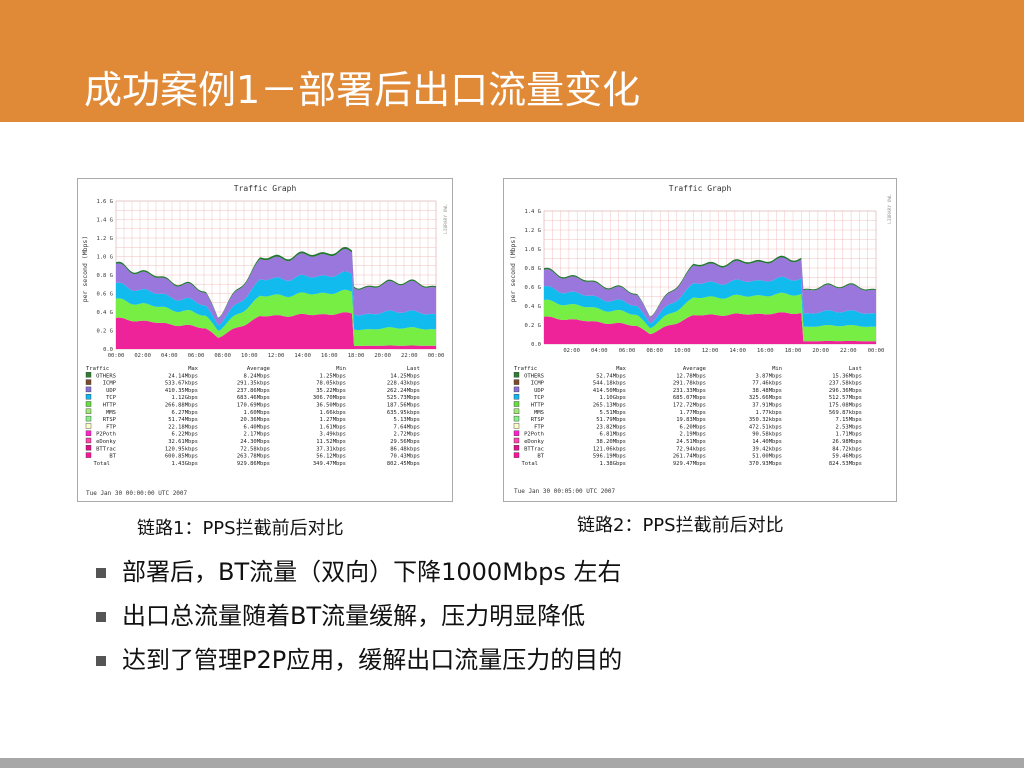 This screenshot has width=1024, height=768. I want to click on caption-link-1: 链路1：PPS拦截前后对比, so click(240, 528).